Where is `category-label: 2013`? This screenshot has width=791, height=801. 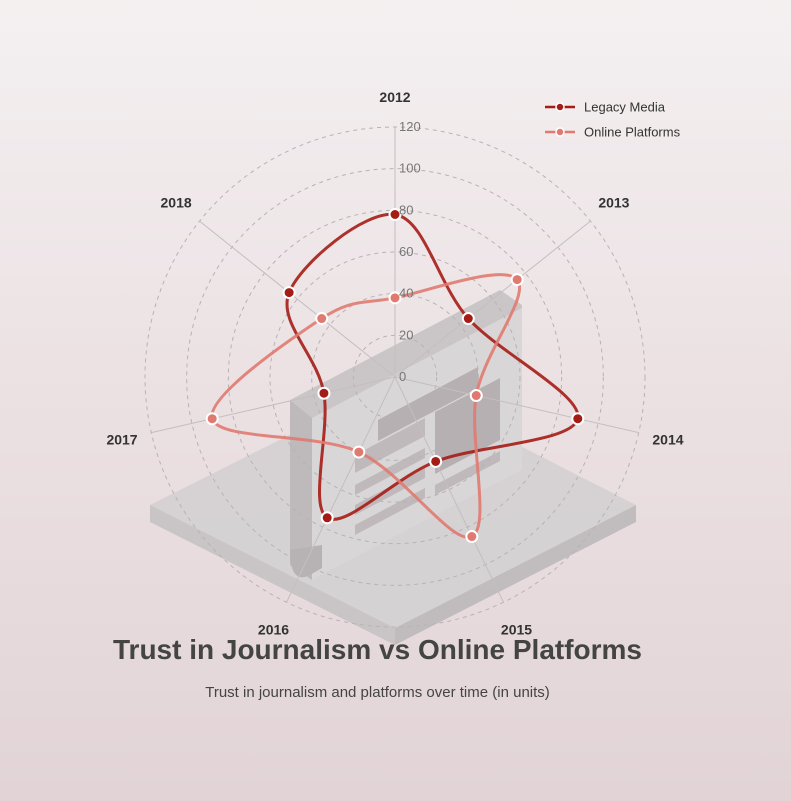
category-label: 2013 is located at coordinates (613, 202).